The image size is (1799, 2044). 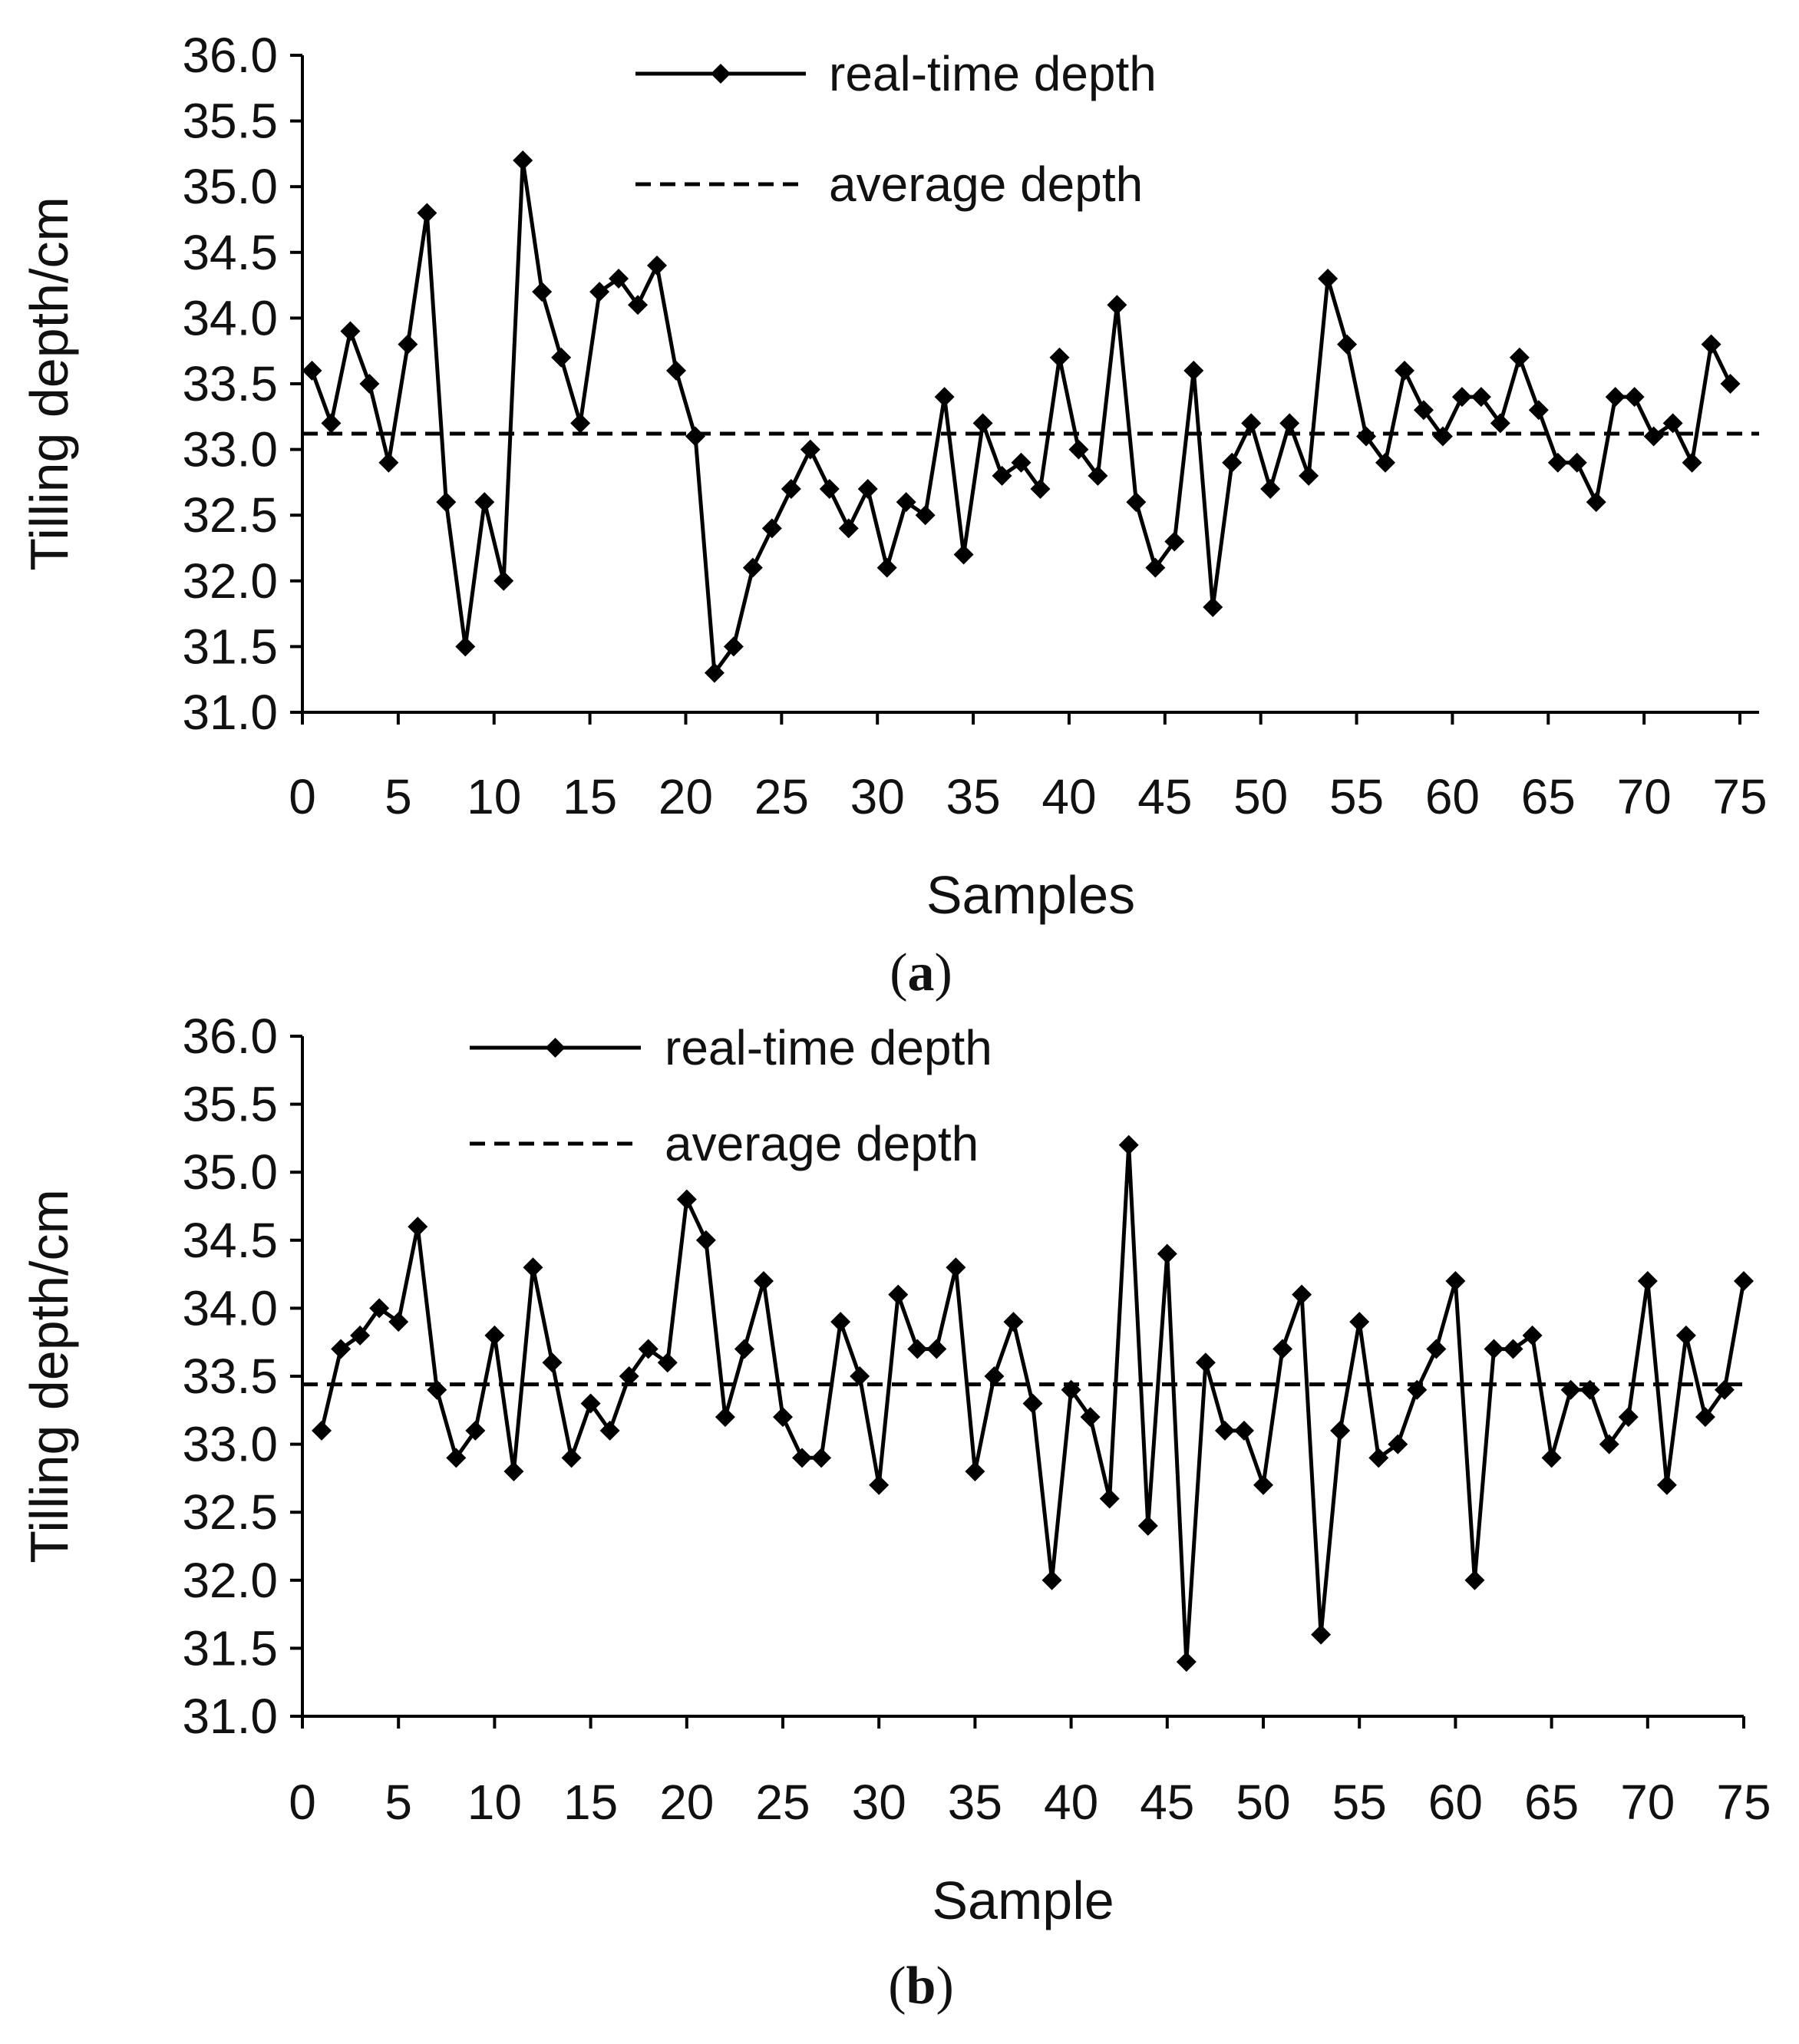 What do you see at coordinates (1167, 1802) in the screenshot?
I see `x-tick-label: 45` at bounding box center [1167, 1802].